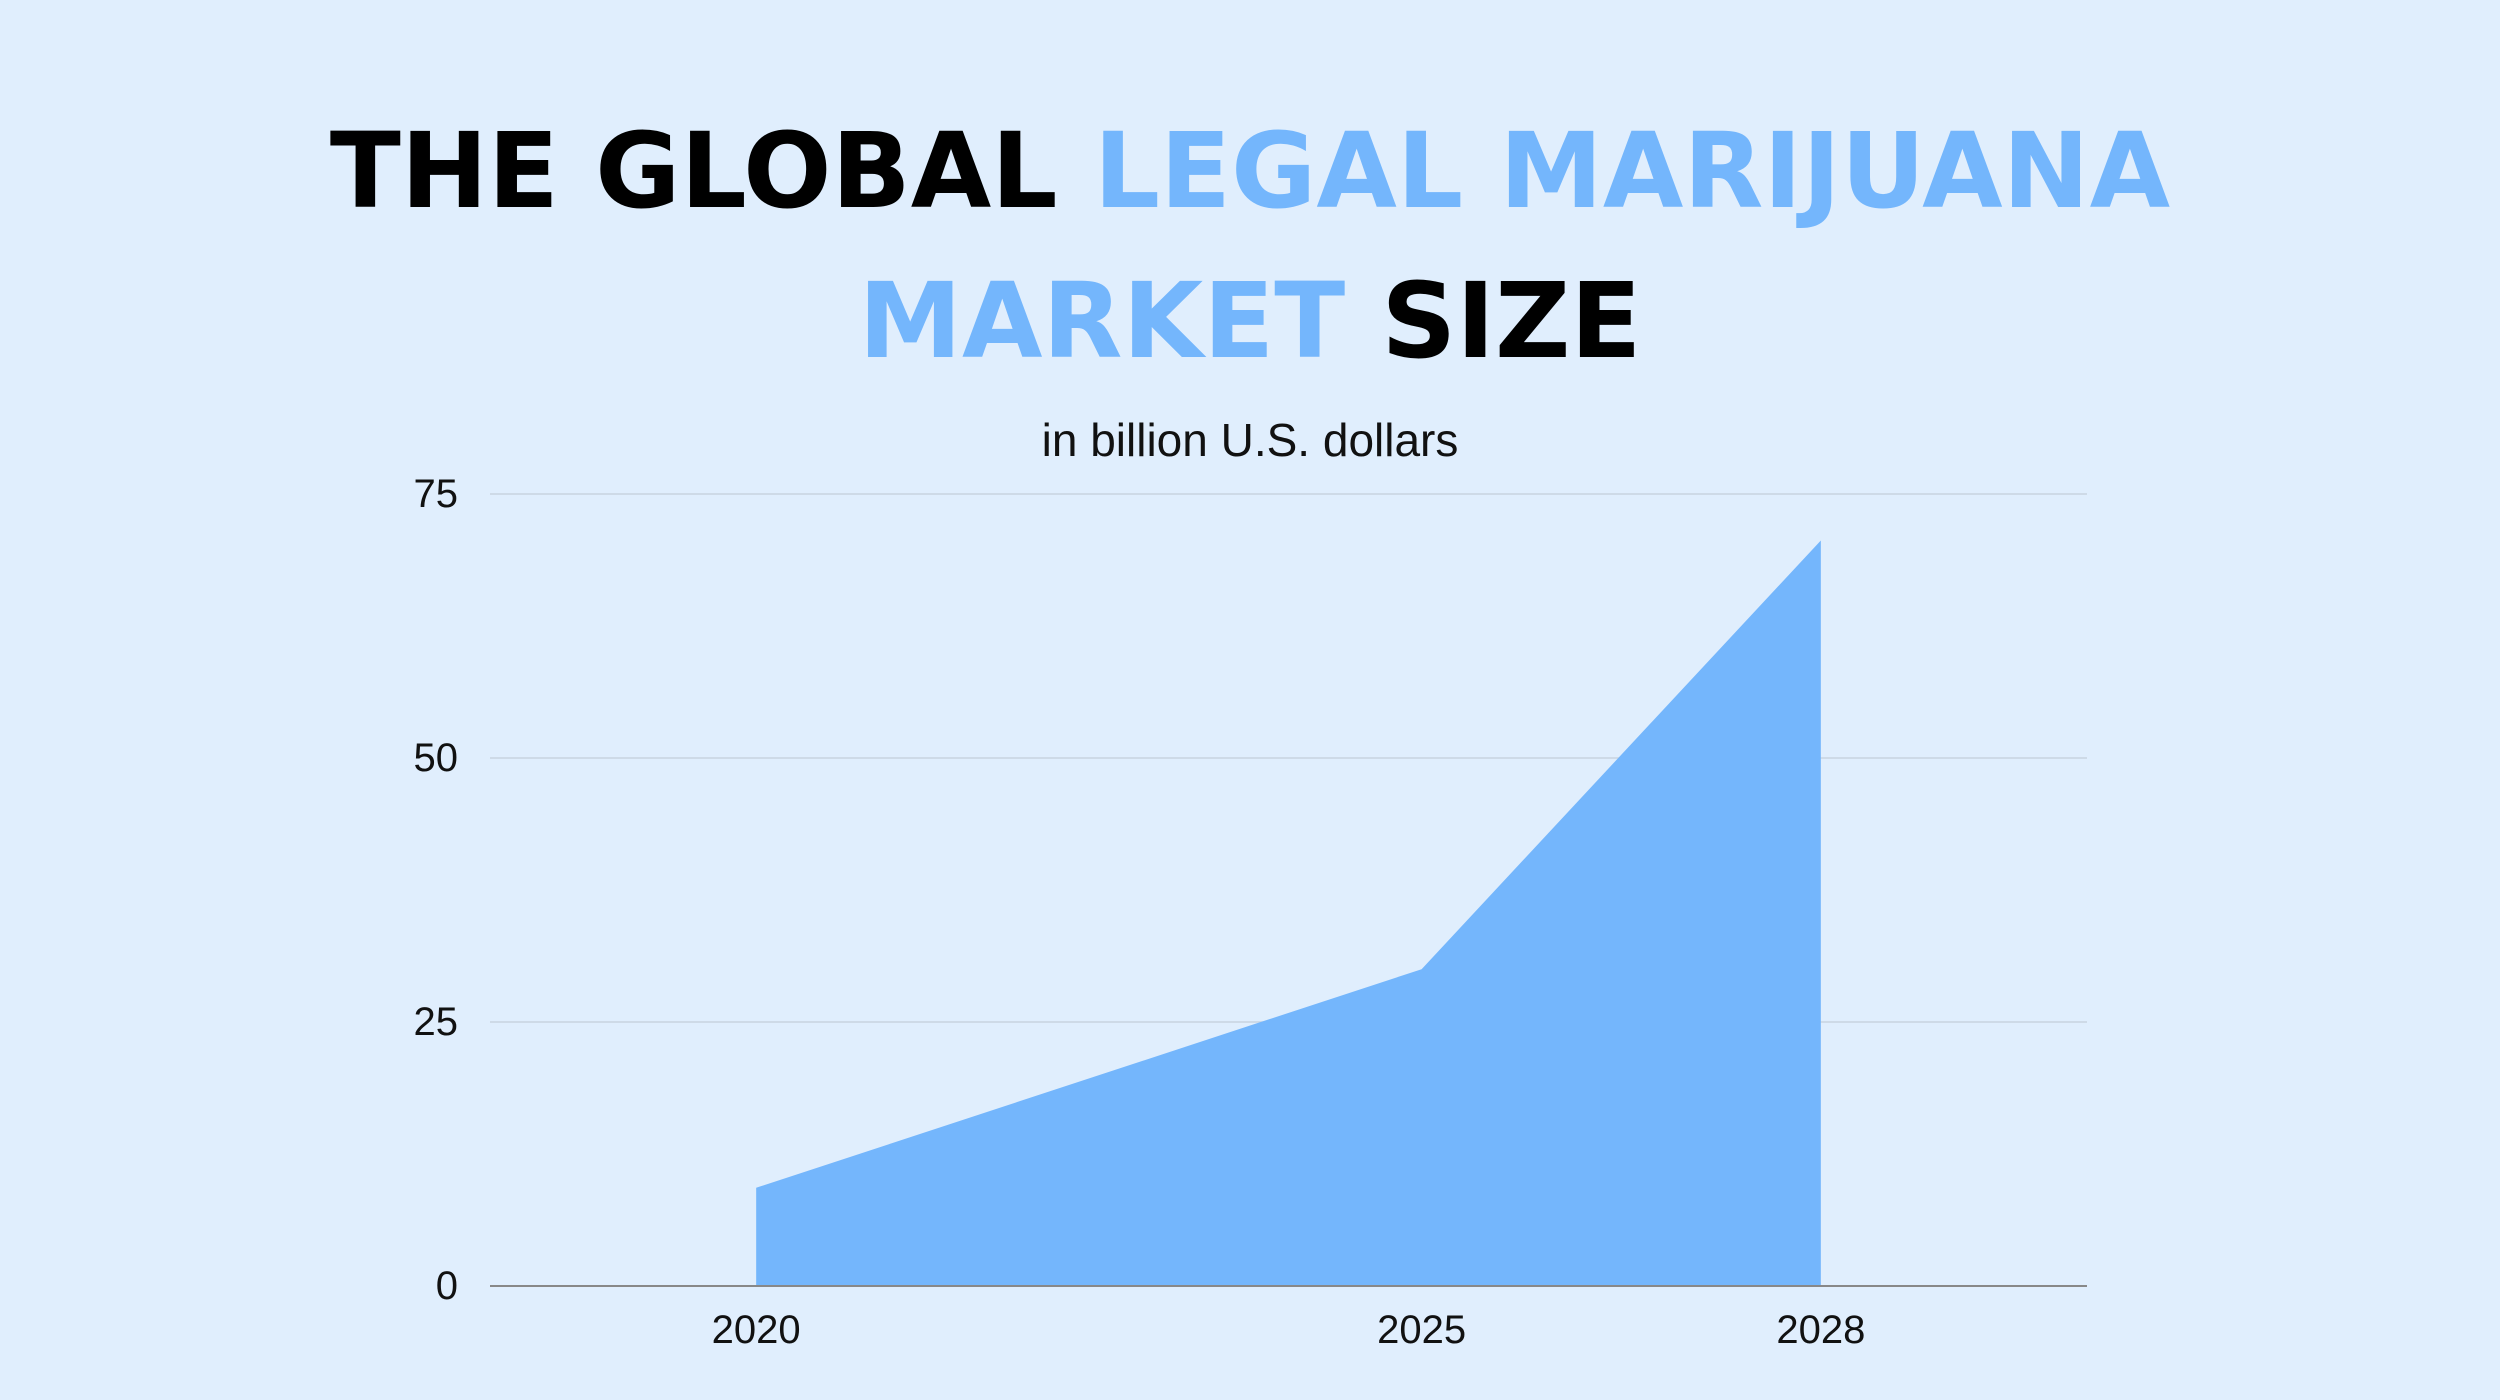 The width and height of the screenshot is (2500, 1400). What do you see at coordinates (436, 1022) in the screenshot?
I see `y-tick-label: 25` at bounding box center [436, 1022].